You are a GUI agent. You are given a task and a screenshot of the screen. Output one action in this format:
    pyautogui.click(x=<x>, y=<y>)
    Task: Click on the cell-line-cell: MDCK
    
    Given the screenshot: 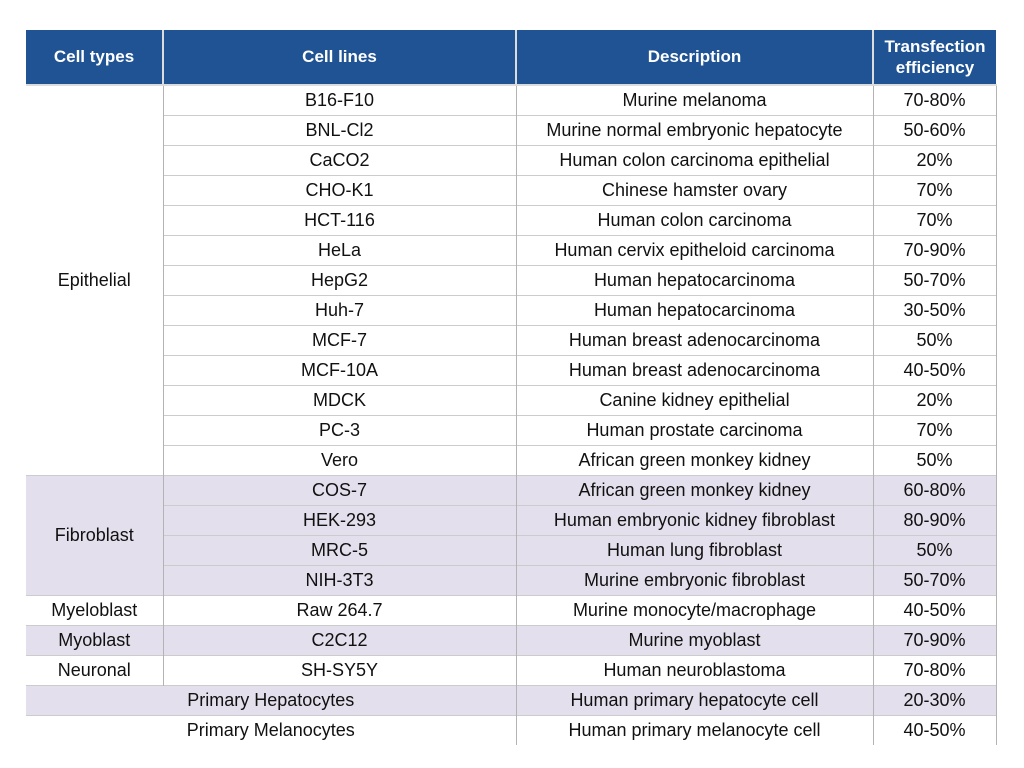 What is the action you would take?
    pyautogui.click(x=339, y=399)
    